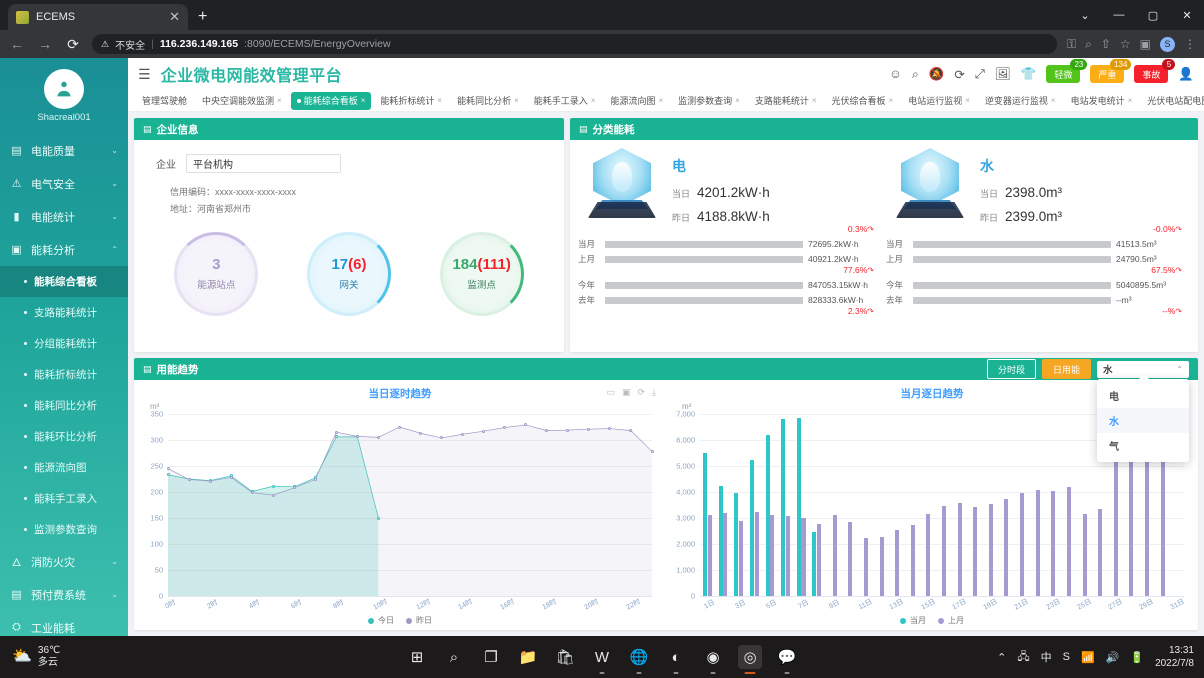 The height and width of the screenshot is (678, 1204). I want to click on forward-icon: →, so click(45, 44).